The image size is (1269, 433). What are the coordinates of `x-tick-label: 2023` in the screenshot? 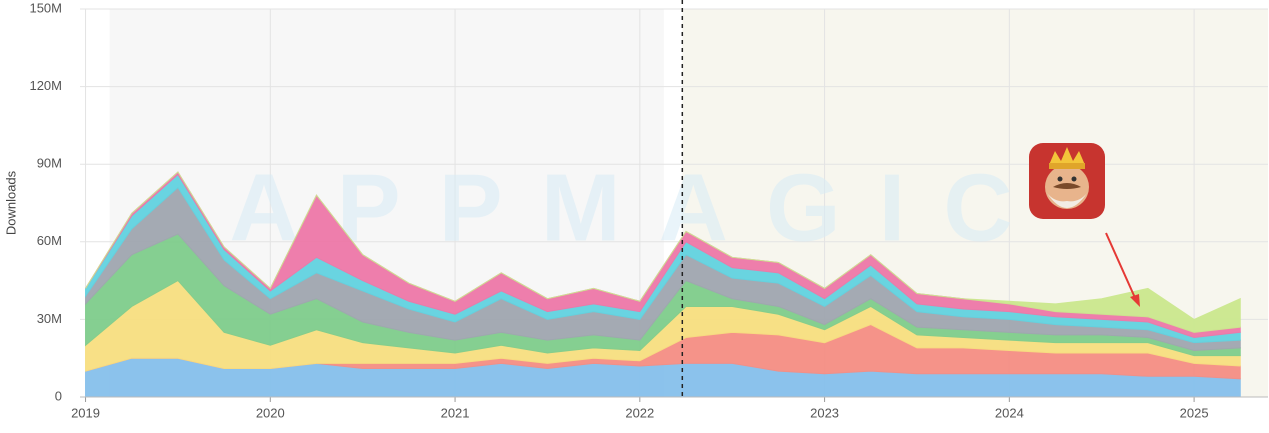 It's located at (824, 412).